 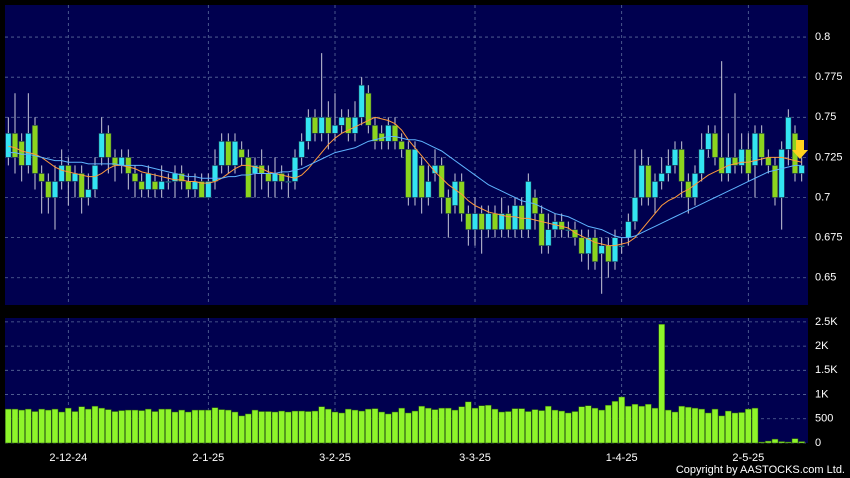 I want to click on y-tick-label: 0.7, so click(x=822, y=197).